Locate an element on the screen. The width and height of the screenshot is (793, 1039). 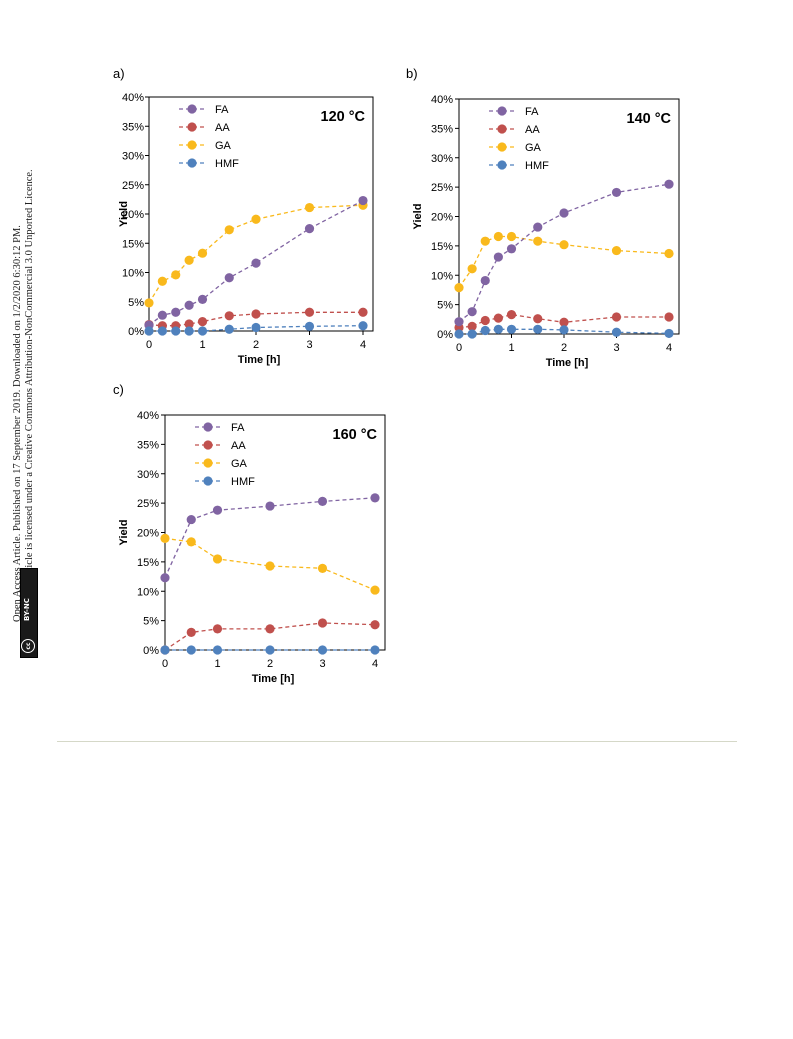
cc-by-nc-badge: cc BY-NC is located at coordinates (29, 613).